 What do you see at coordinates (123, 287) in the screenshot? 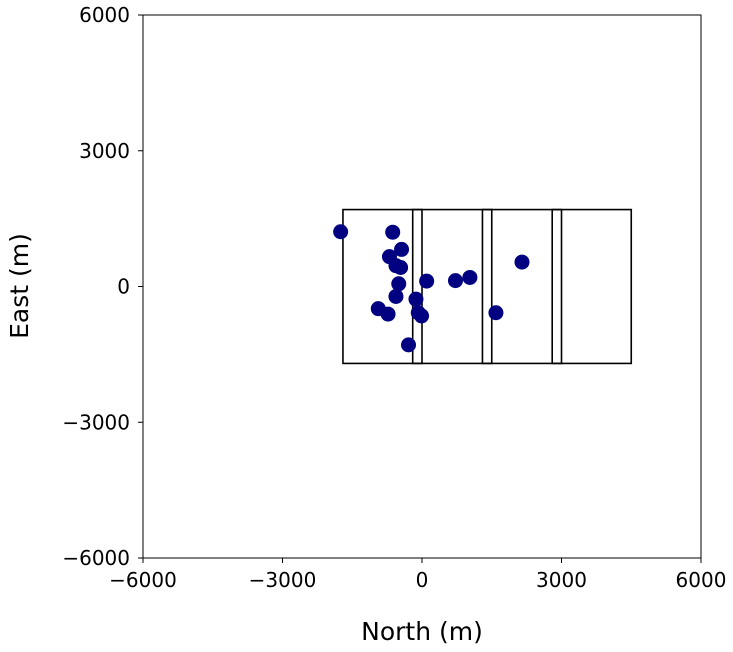
I see `y-tick-label-2: 0` at bounding box center [123, 287].